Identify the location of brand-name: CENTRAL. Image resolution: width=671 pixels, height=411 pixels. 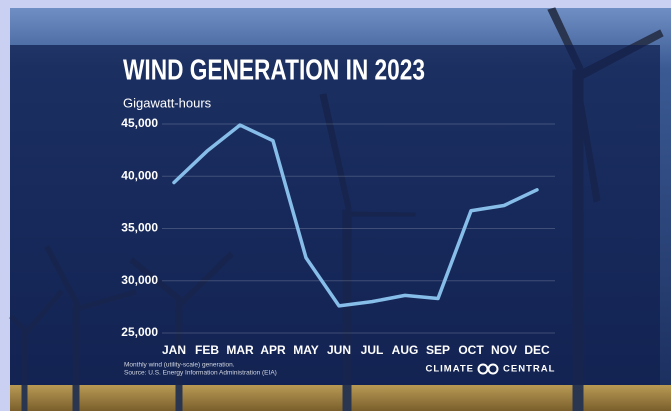
(529, 369).